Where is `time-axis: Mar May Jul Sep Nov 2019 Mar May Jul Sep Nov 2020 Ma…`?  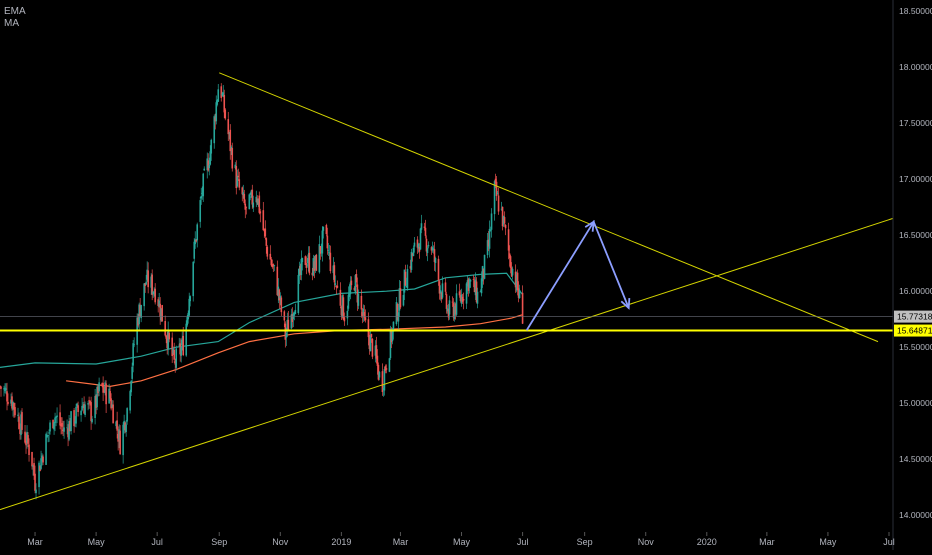 time-axis: Mar May Jul Sep Nov 2019 Mar May Jul Sep Nov 2020 Ma… is located at coordinates (461, 539).